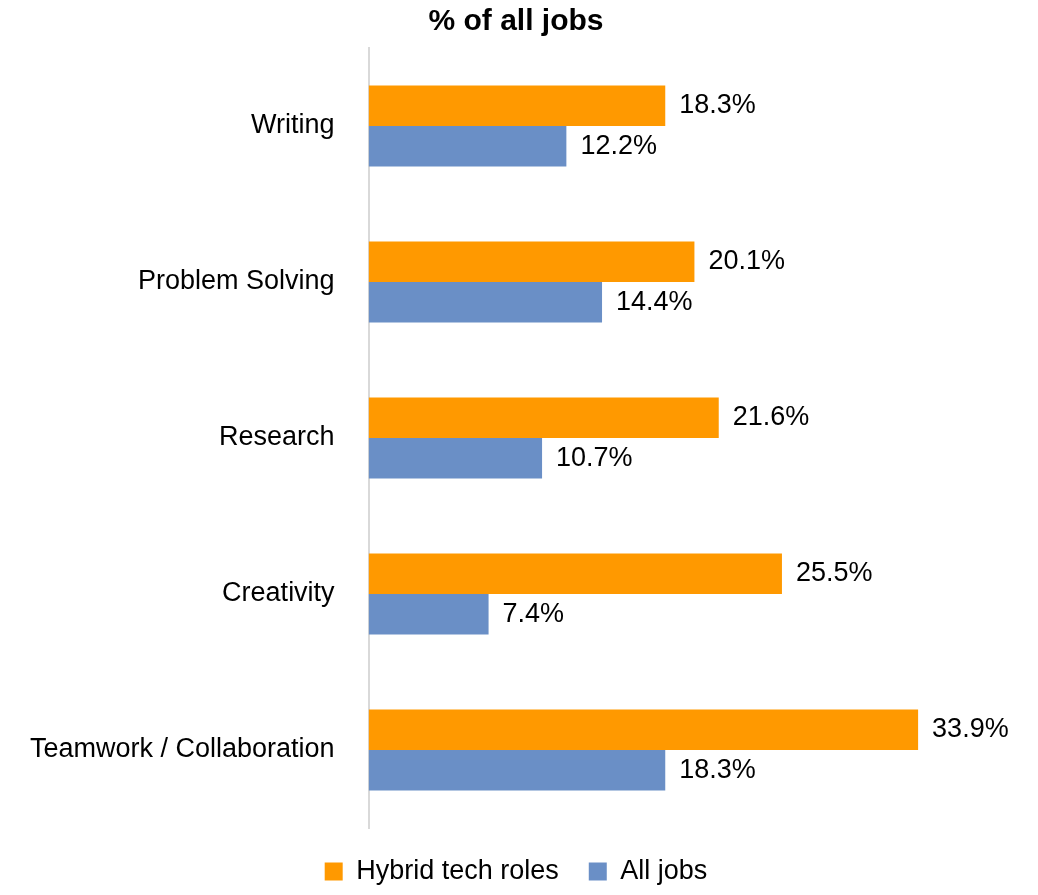  I want to click on y-tick-label: Writing, so click(293, 124).